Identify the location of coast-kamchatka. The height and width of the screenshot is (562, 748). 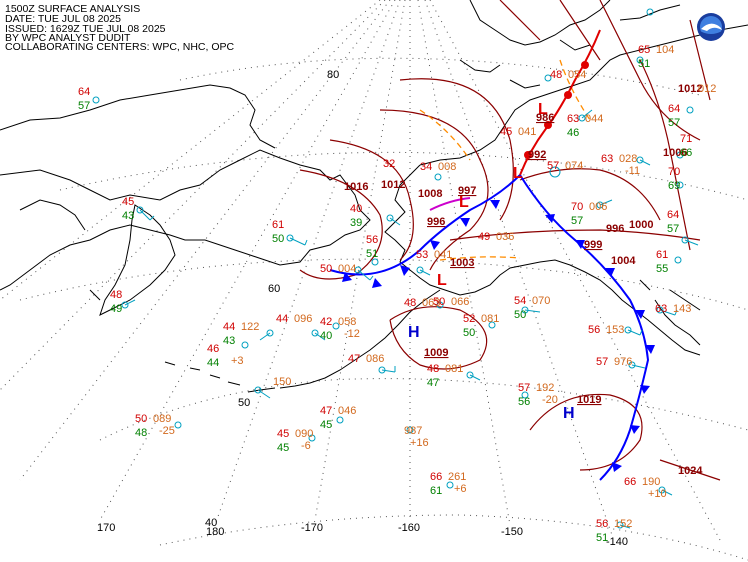
(137, 260).